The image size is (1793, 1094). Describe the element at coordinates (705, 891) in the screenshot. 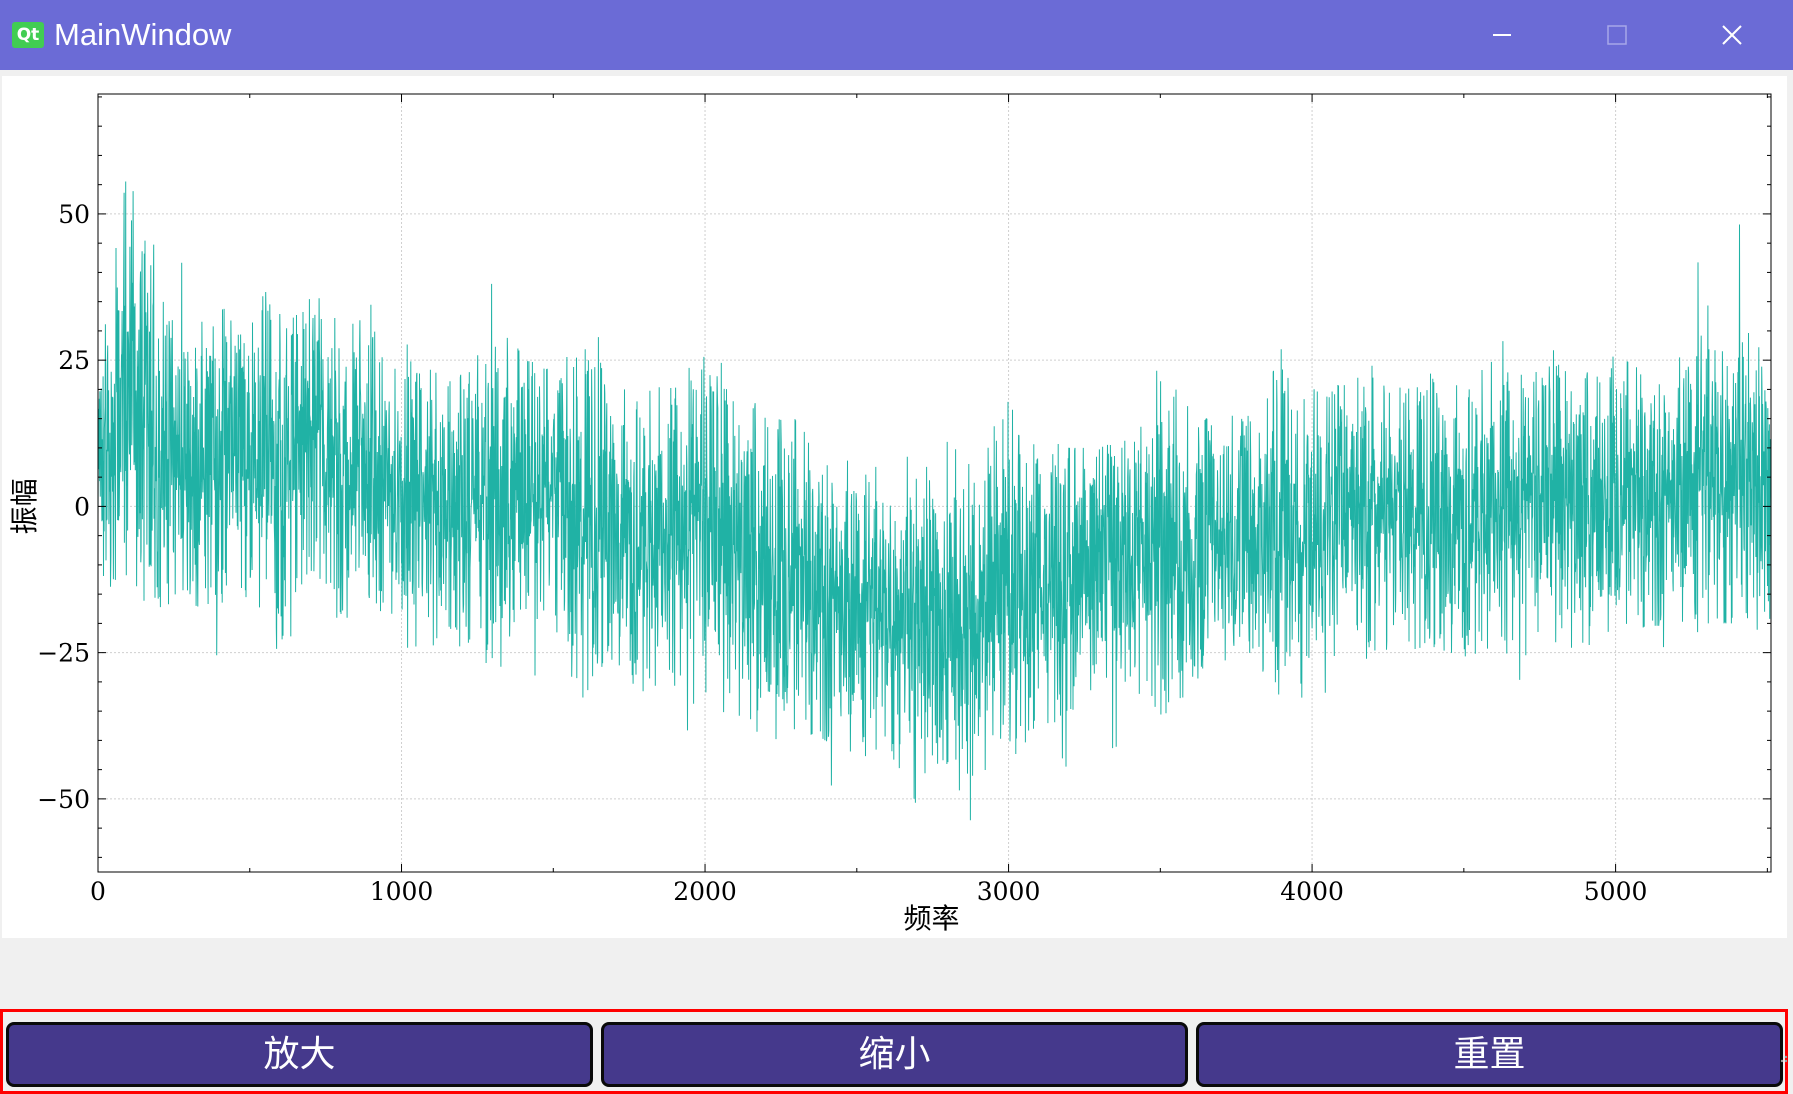

I see `x-tick-label: 2000` at that location.